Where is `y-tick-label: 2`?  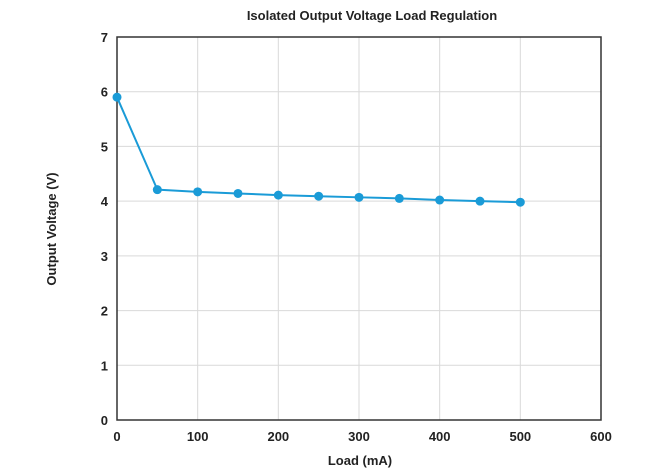
y-tick-label: 2 is located at coordinates (104, 311).